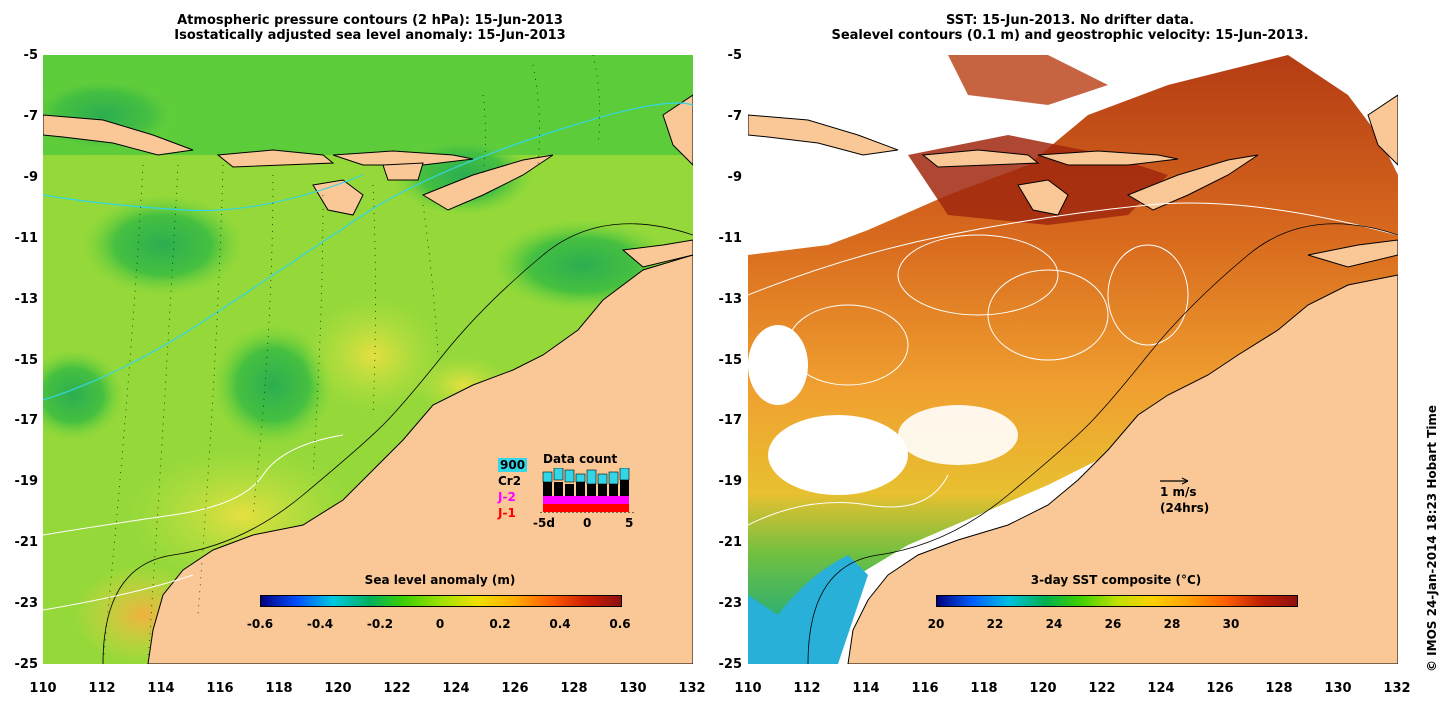  What do you see at coordinates (734, 177) in the screenshot?
I see `right-ytick-2: -9` at bounding box center [734, 177].